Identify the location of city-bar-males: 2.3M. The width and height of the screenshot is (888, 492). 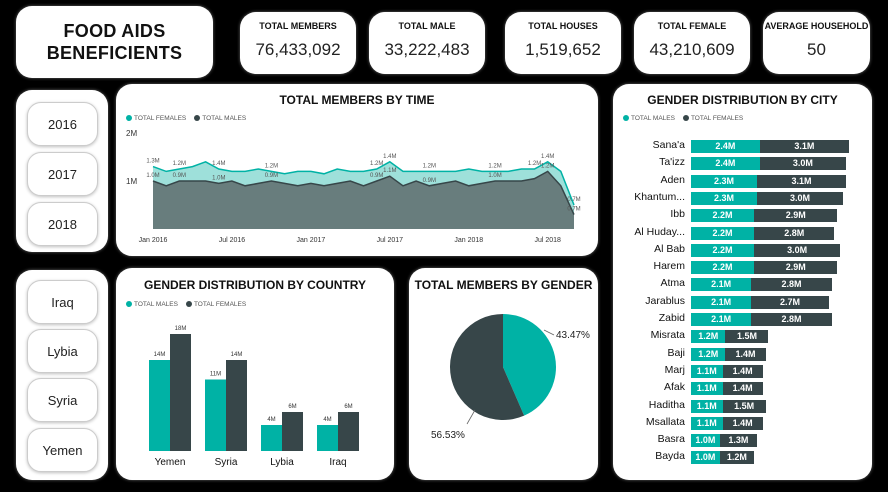
(724, 181).